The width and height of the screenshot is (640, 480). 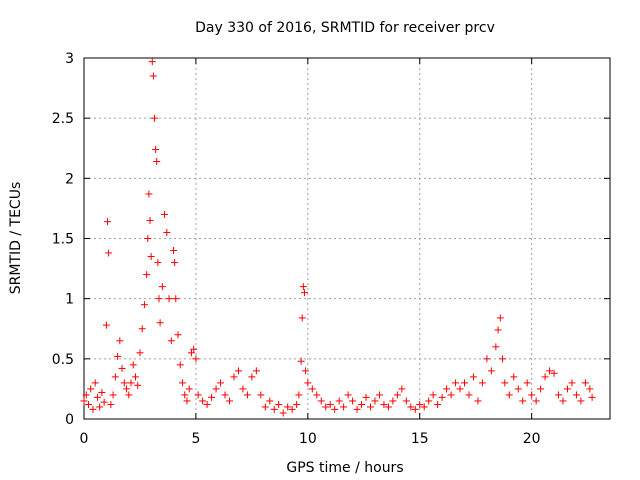 What do you see at coordinates (532, 439) in the screenshot?
I see `x-tick-label: 20` at bounding box center [532, 439].